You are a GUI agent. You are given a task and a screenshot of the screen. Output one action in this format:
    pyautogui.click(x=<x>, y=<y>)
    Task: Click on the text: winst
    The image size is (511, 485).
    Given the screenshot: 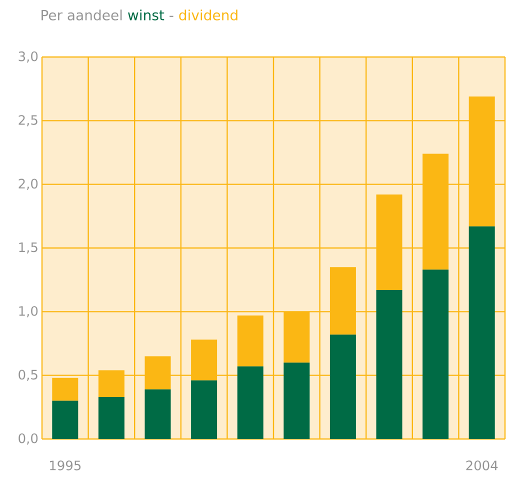 What is the action you would take?
    pyautogui.click(x=146, y=15)
    